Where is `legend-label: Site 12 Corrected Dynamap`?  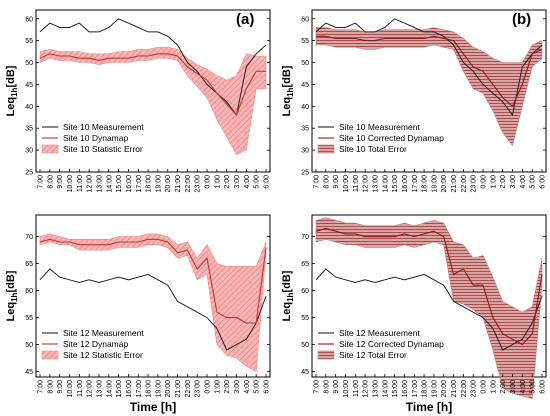
legend-label: Site 12 Corrected Dynamap is located at coordinates (391, 344).